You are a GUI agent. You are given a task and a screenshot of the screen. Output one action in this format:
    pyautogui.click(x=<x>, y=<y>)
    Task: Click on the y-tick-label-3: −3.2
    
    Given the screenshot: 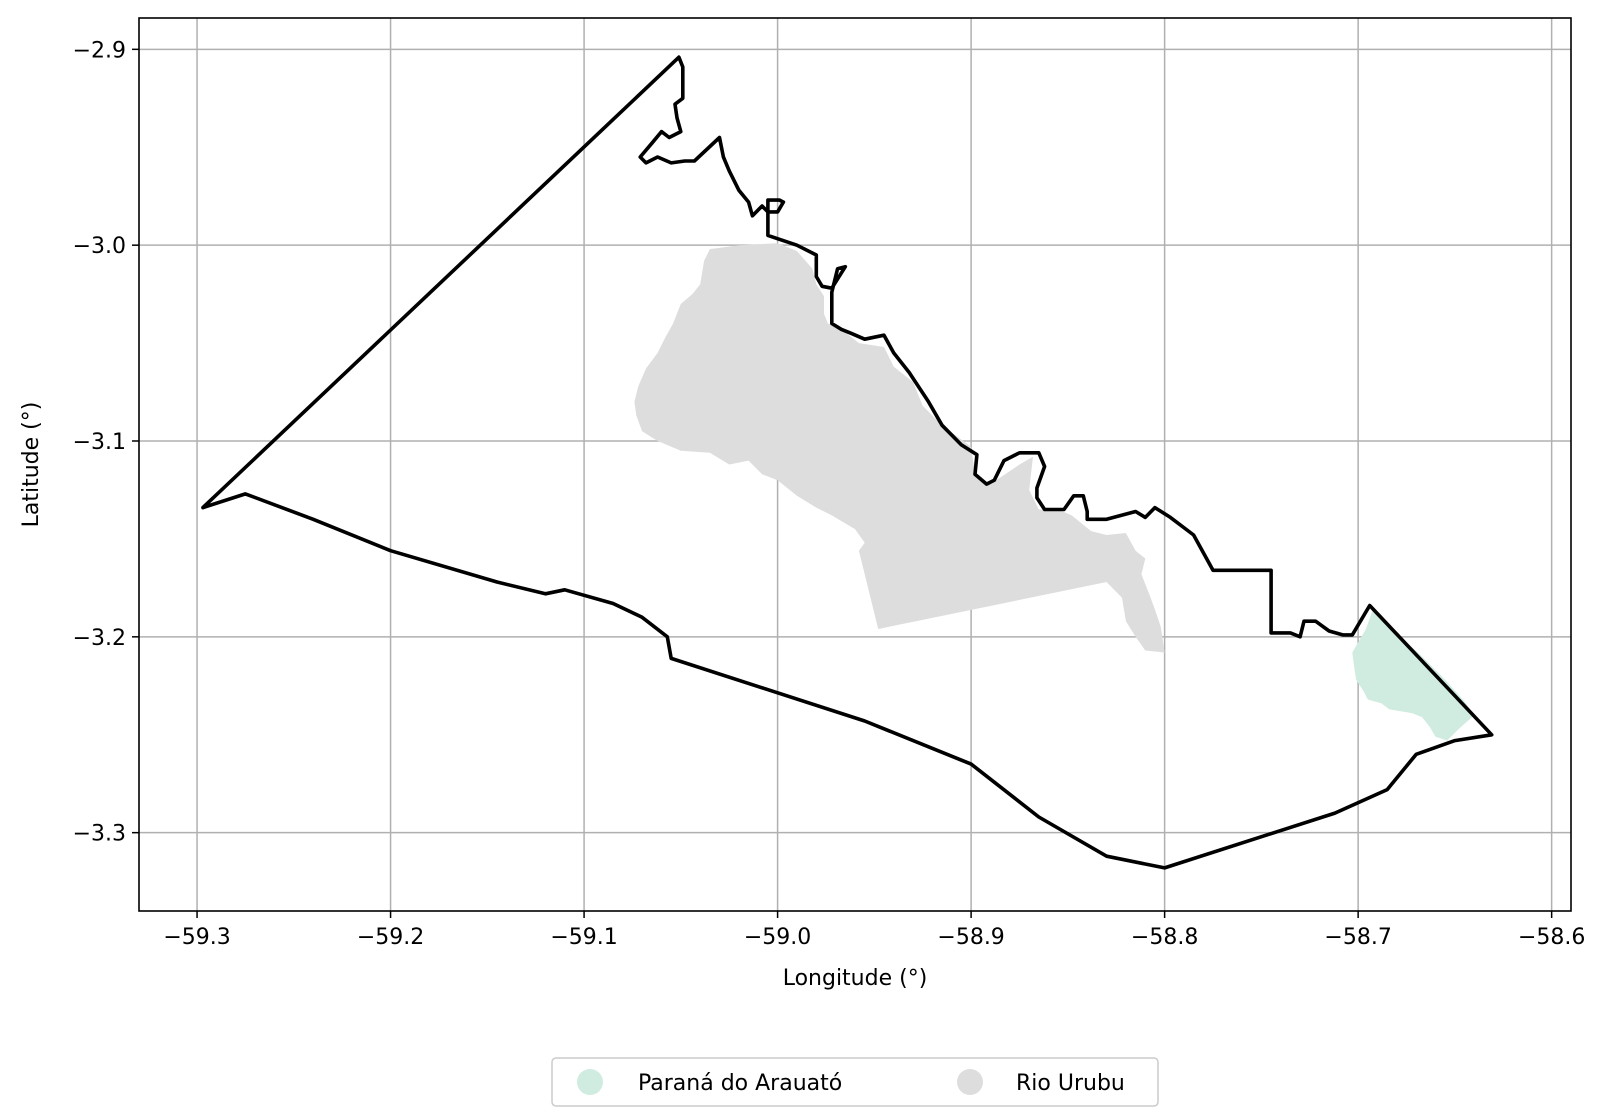 What is the action you would take?
    pyautogui.click(x=99, y=638)
    